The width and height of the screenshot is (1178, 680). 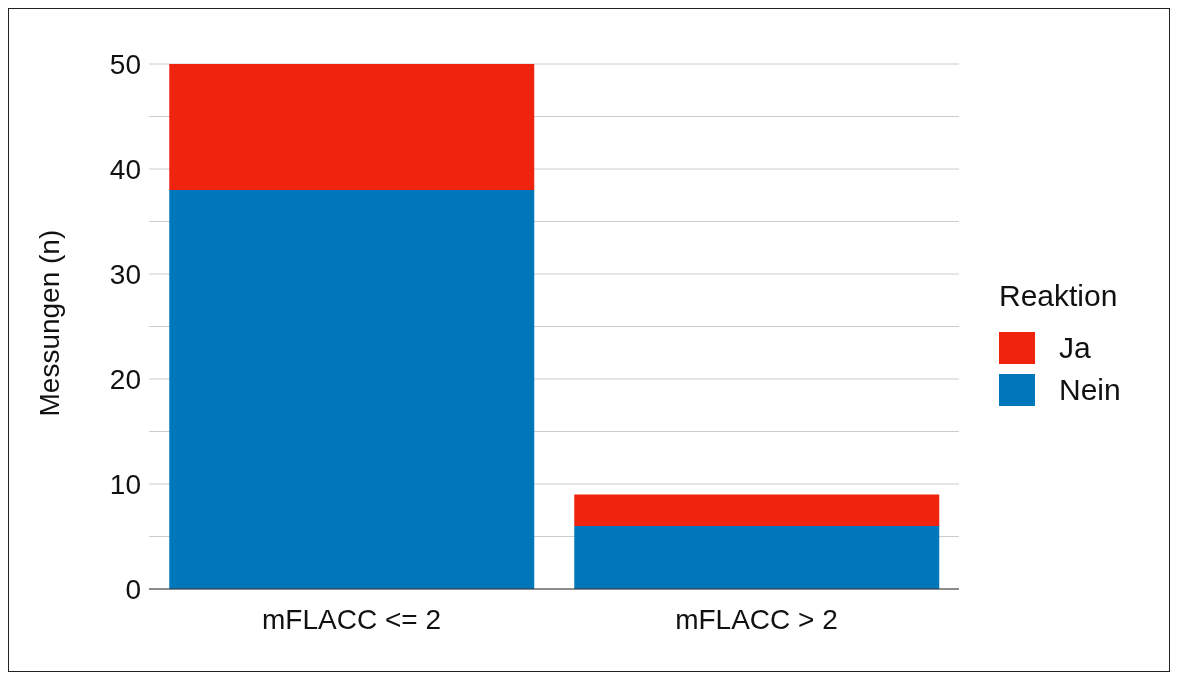 I want to click on legend-label: Nein, so click(x=1090, y=390).